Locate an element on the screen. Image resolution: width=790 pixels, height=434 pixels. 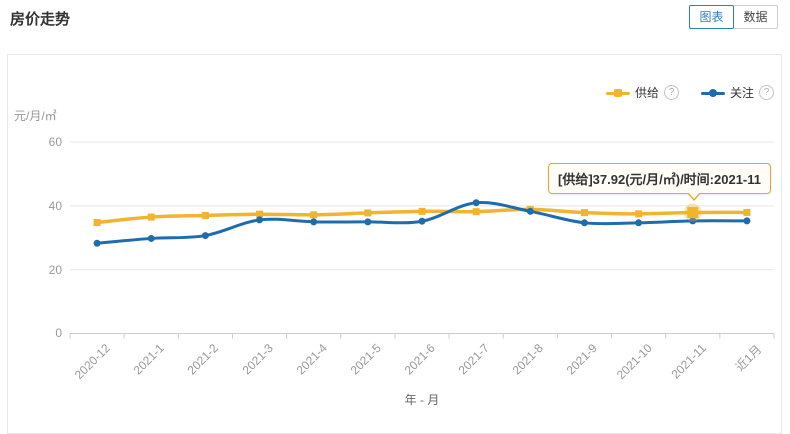
tab-data-button: 数据 is located at coordinates (755, 17).